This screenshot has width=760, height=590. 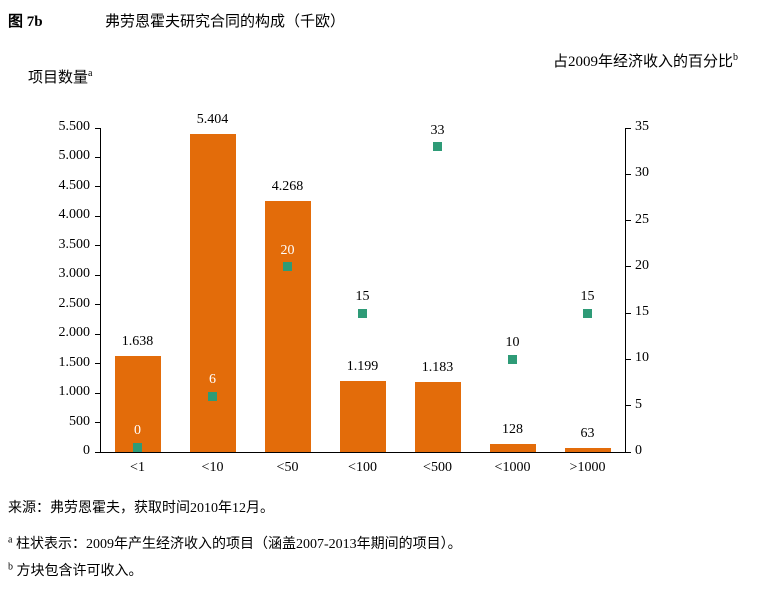 What do you see at coordinates (238, 544) in the screenshot?
I see `footnote-a-text: 柱状表示：2009年产生经济收入的项目（涵盖2007-2013年期间的项目）。` at bounding box center [238, 544].